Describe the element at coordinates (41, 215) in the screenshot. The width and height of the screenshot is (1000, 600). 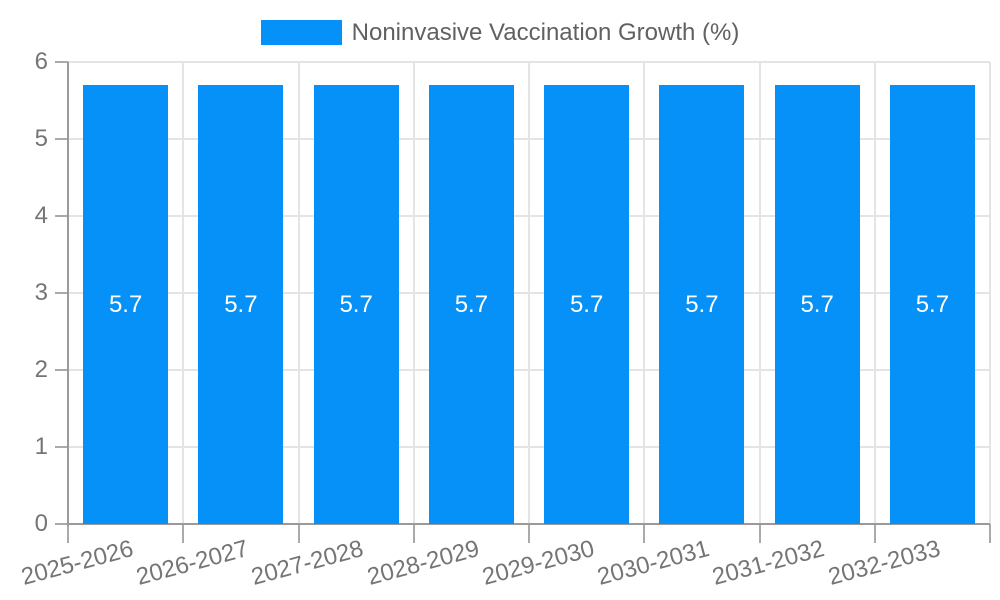
I see `y-tick-label: 4` at that location.